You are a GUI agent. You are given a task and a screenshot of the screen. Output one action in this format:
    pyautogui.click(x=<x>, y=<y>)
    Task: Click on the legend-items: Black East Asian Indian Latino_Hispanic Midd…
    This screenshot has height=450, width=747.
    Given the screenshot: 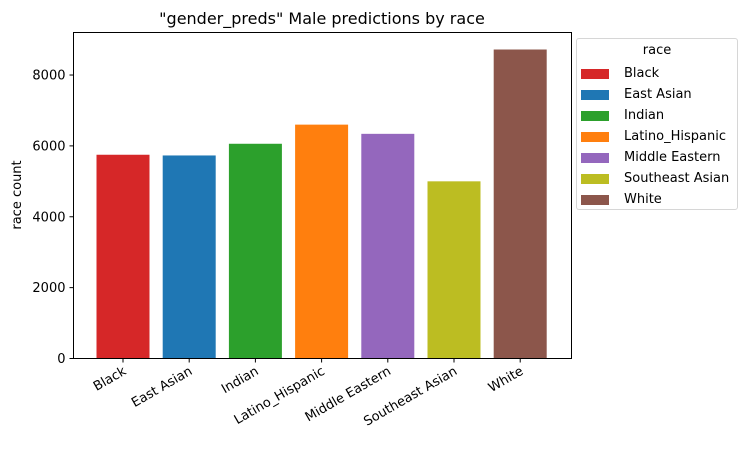 What is the action you would take?
    pyautogui.click(x=657, y=136)
    